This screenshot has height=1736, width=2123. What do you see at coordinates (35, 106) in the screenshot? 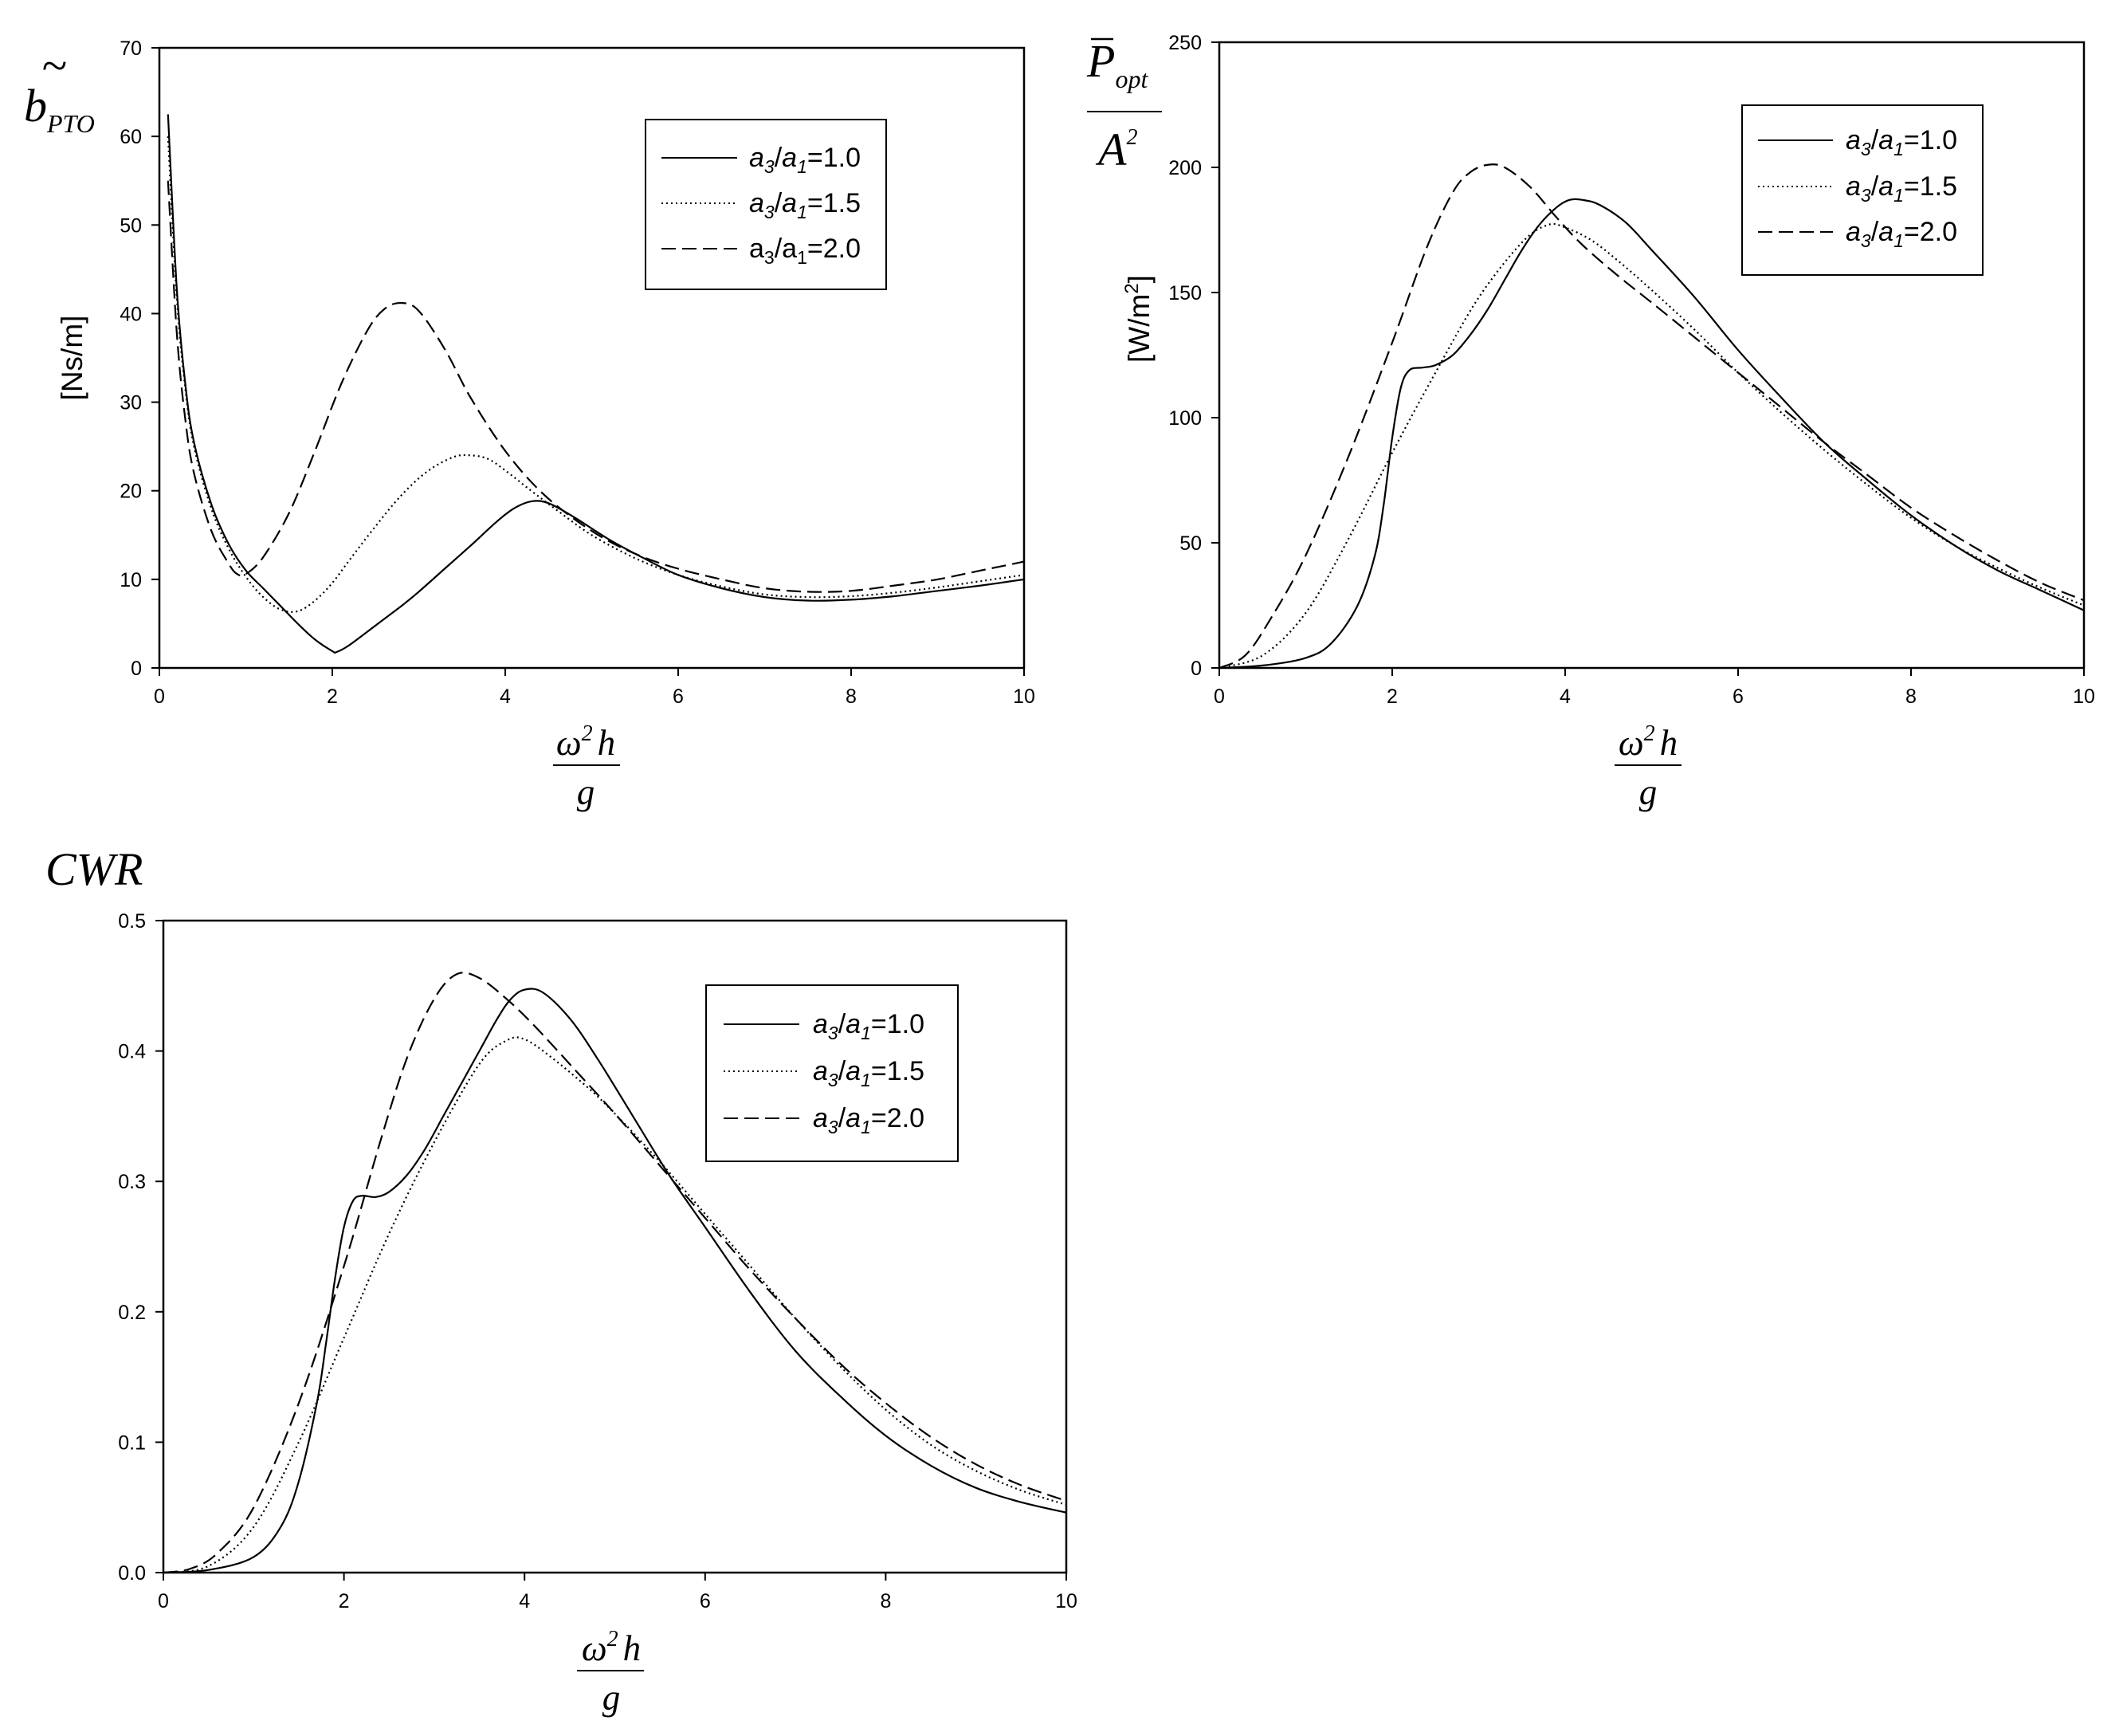
I see `y-axis-label-b: b` at bounding box center [35, 106].